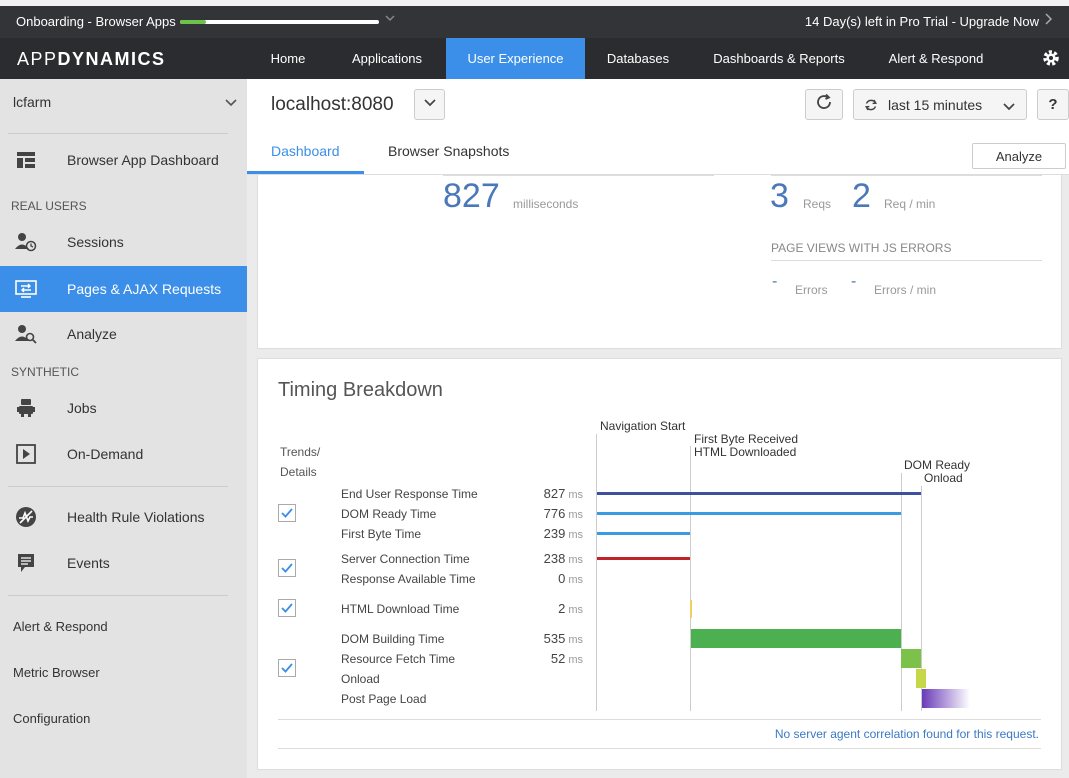  Describe the element at coordinates (796, 638) in the screenshot. I see `bar-dom-building` at that location.